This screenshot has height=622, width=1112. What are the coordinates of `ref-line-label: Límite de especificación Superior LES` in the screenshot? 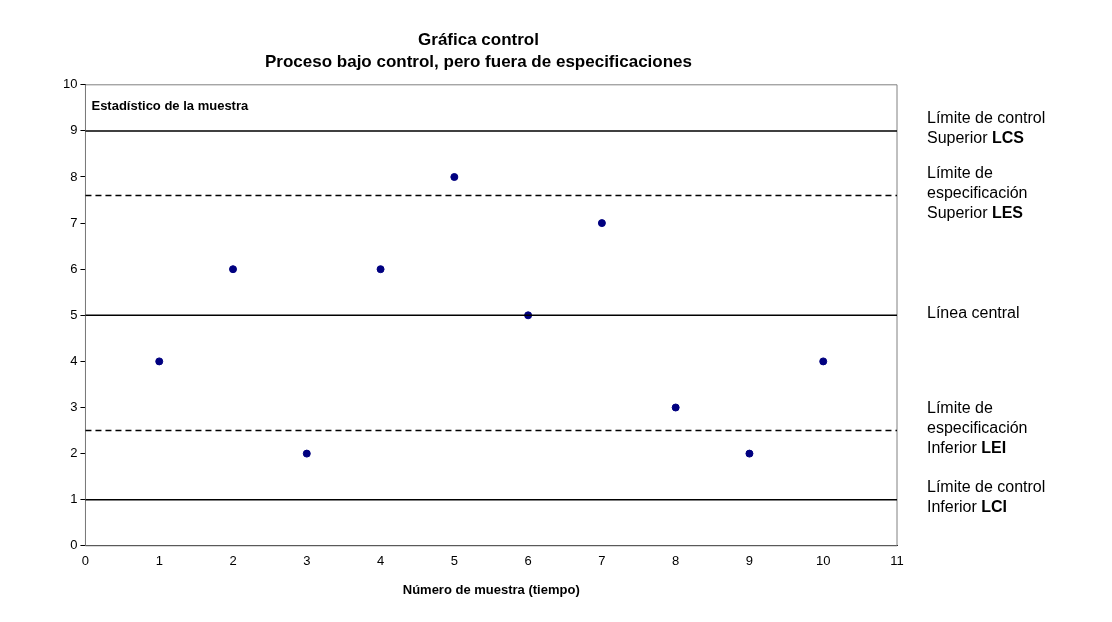 It's located at (977, 192).